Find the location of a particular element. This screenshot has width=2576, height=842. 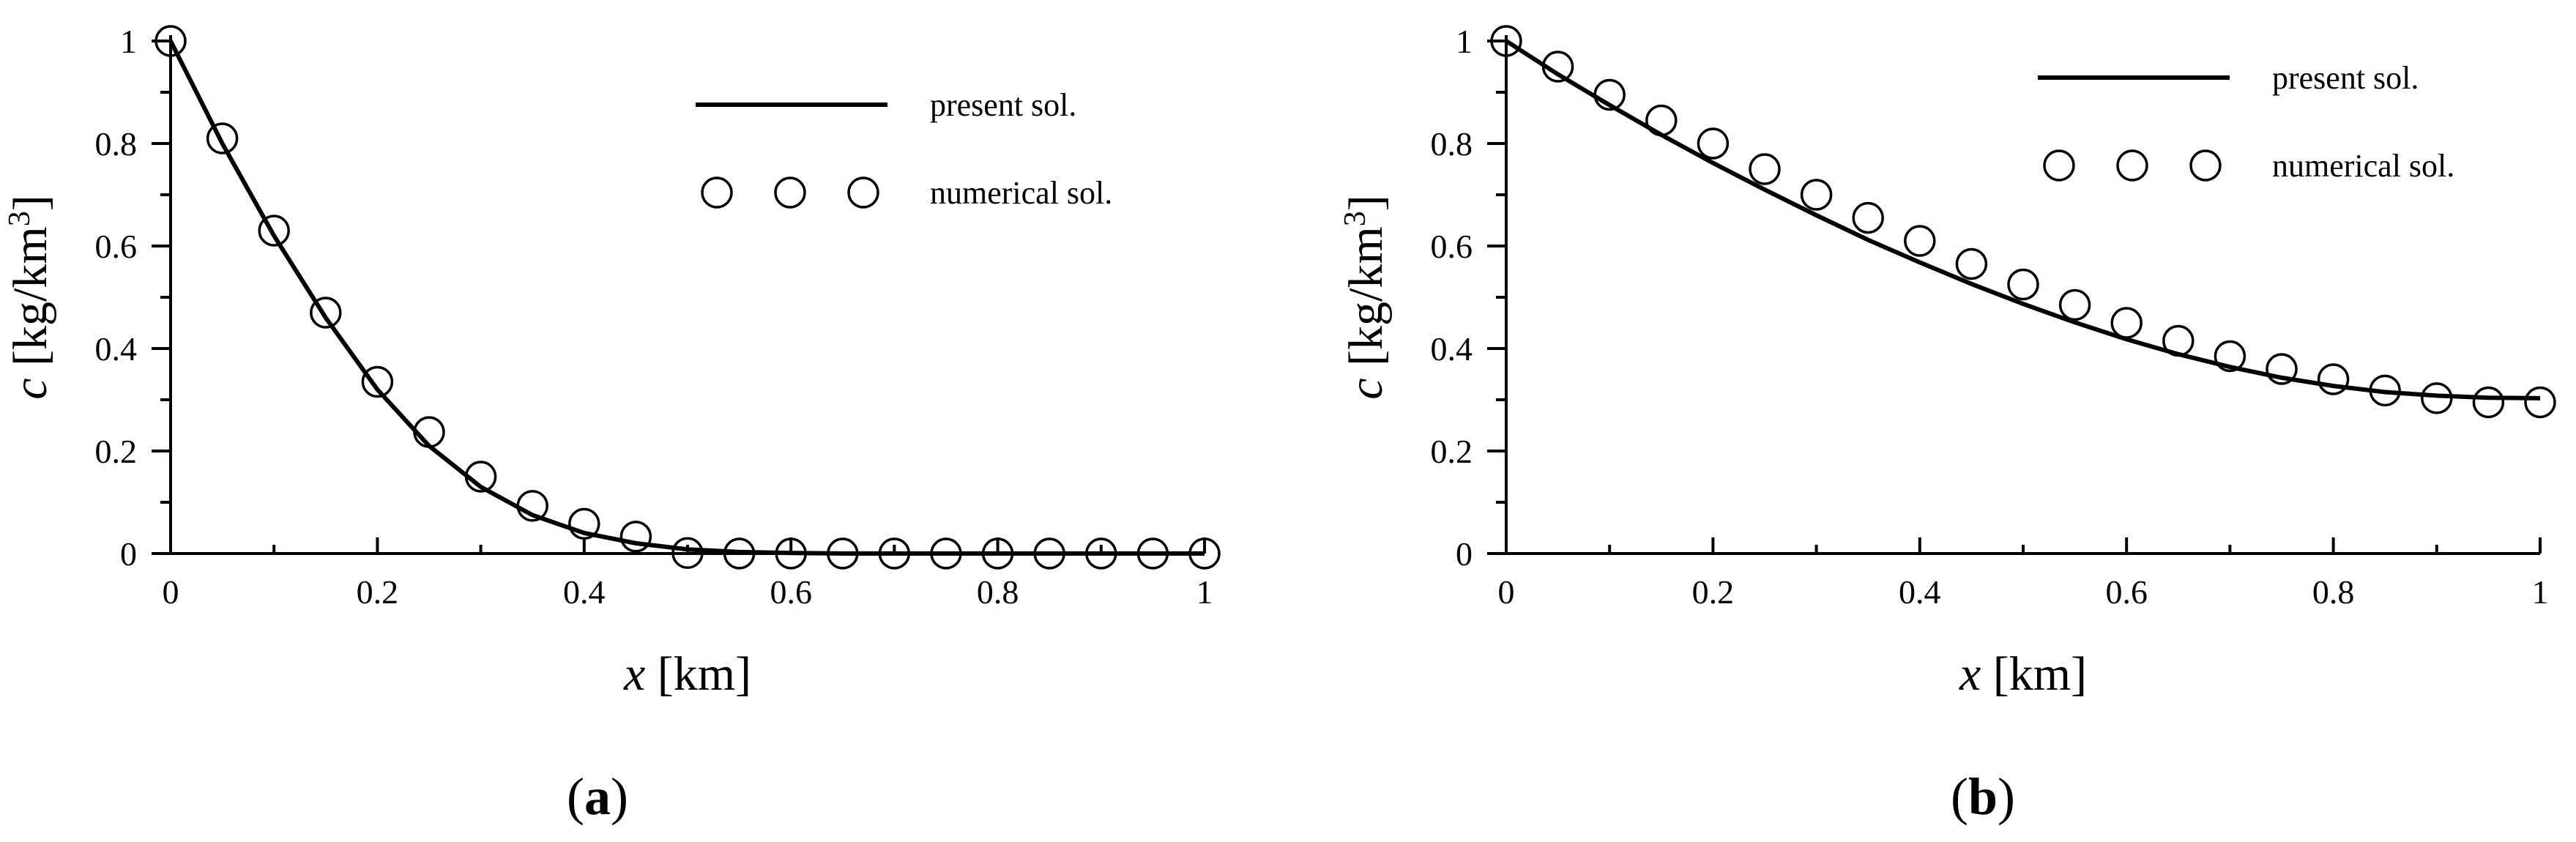

panel-label: (b) is located at coordinates (1983, 796).